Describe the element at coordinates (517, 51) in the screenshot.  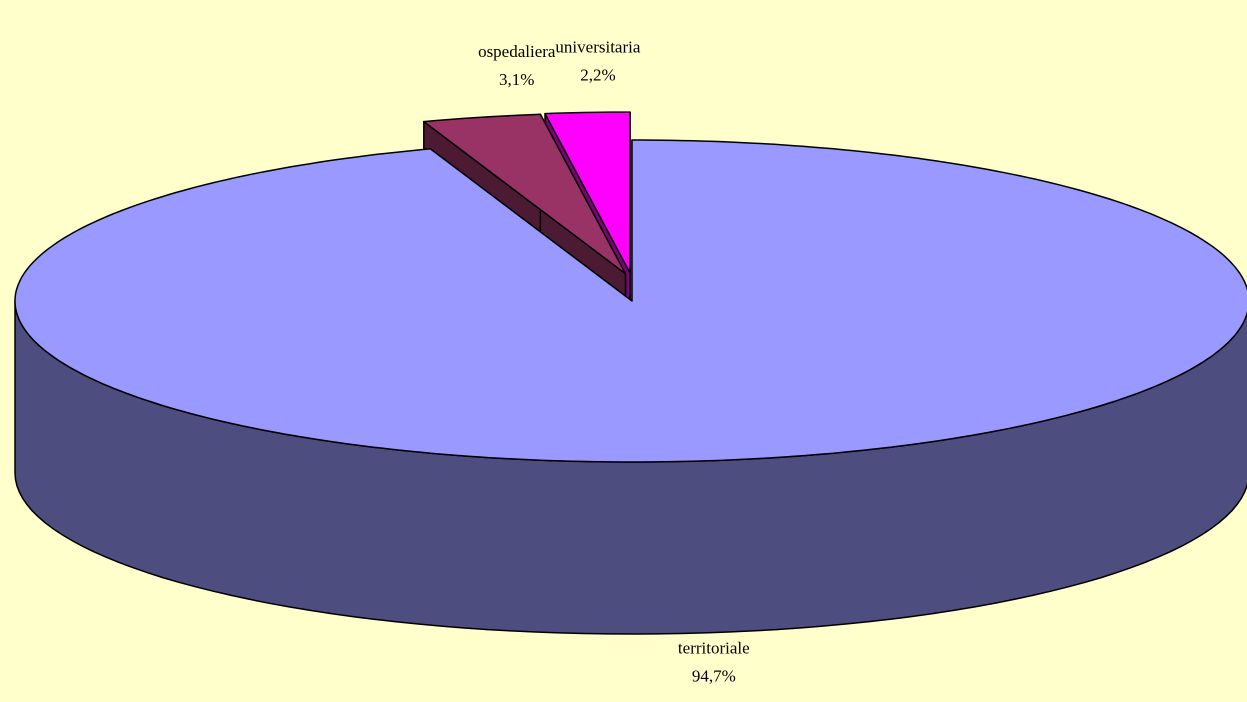
I see `slice-label: ospedaliera` at that location.